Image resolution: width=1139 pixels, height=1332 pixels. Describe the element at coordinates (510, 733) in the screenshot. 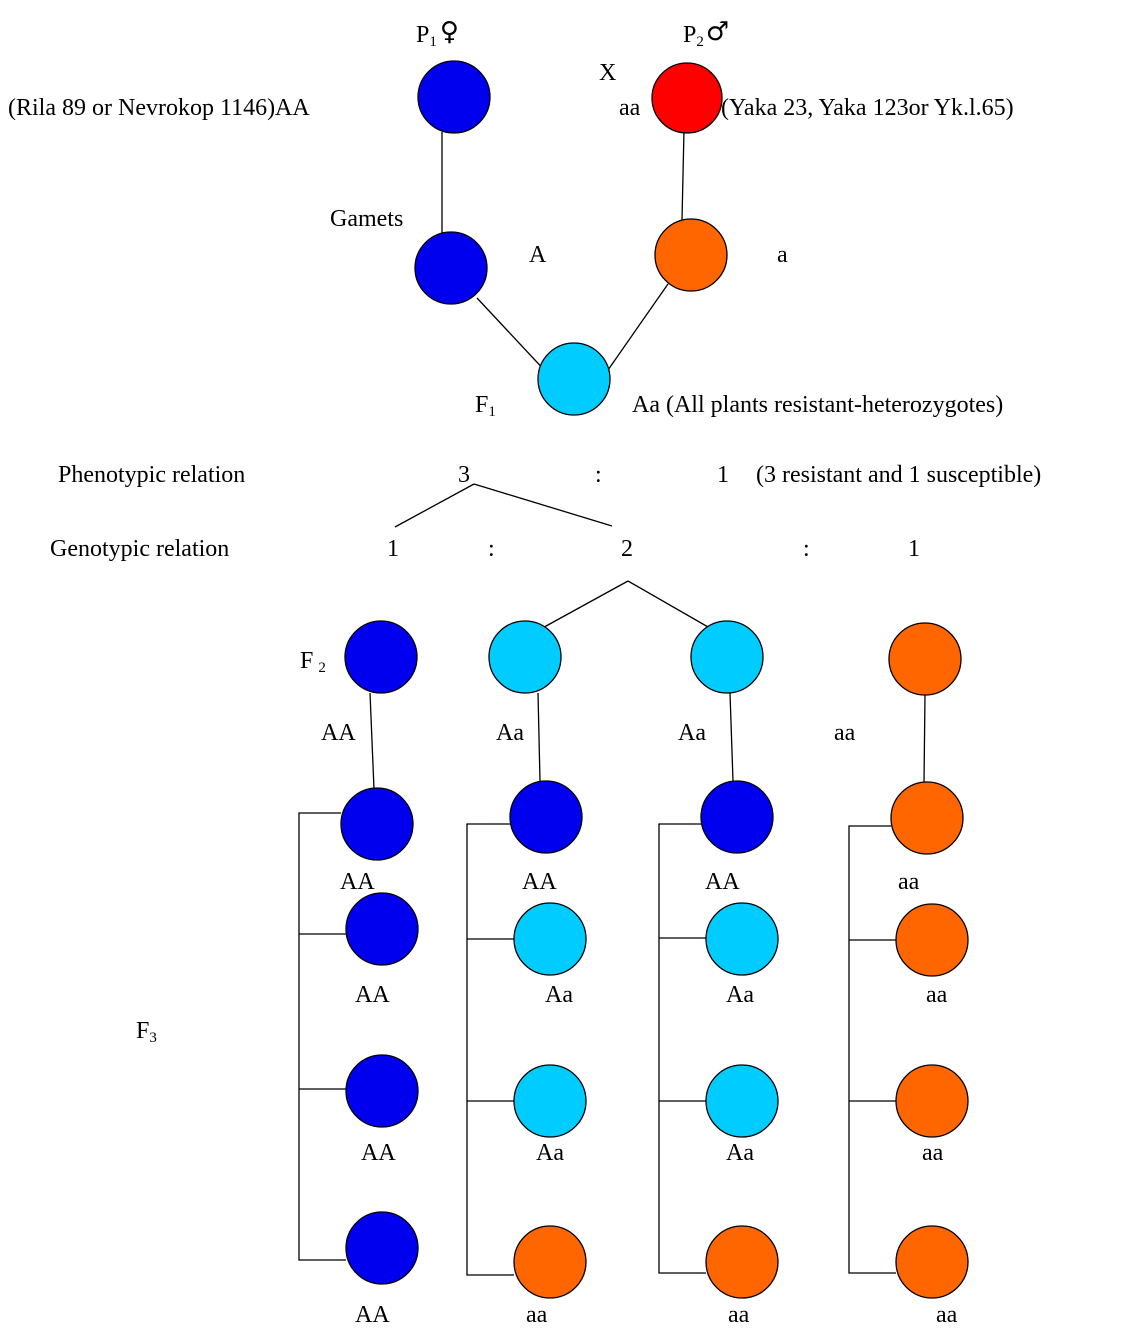

I see `f2-genotype-2: Aa` at that location.